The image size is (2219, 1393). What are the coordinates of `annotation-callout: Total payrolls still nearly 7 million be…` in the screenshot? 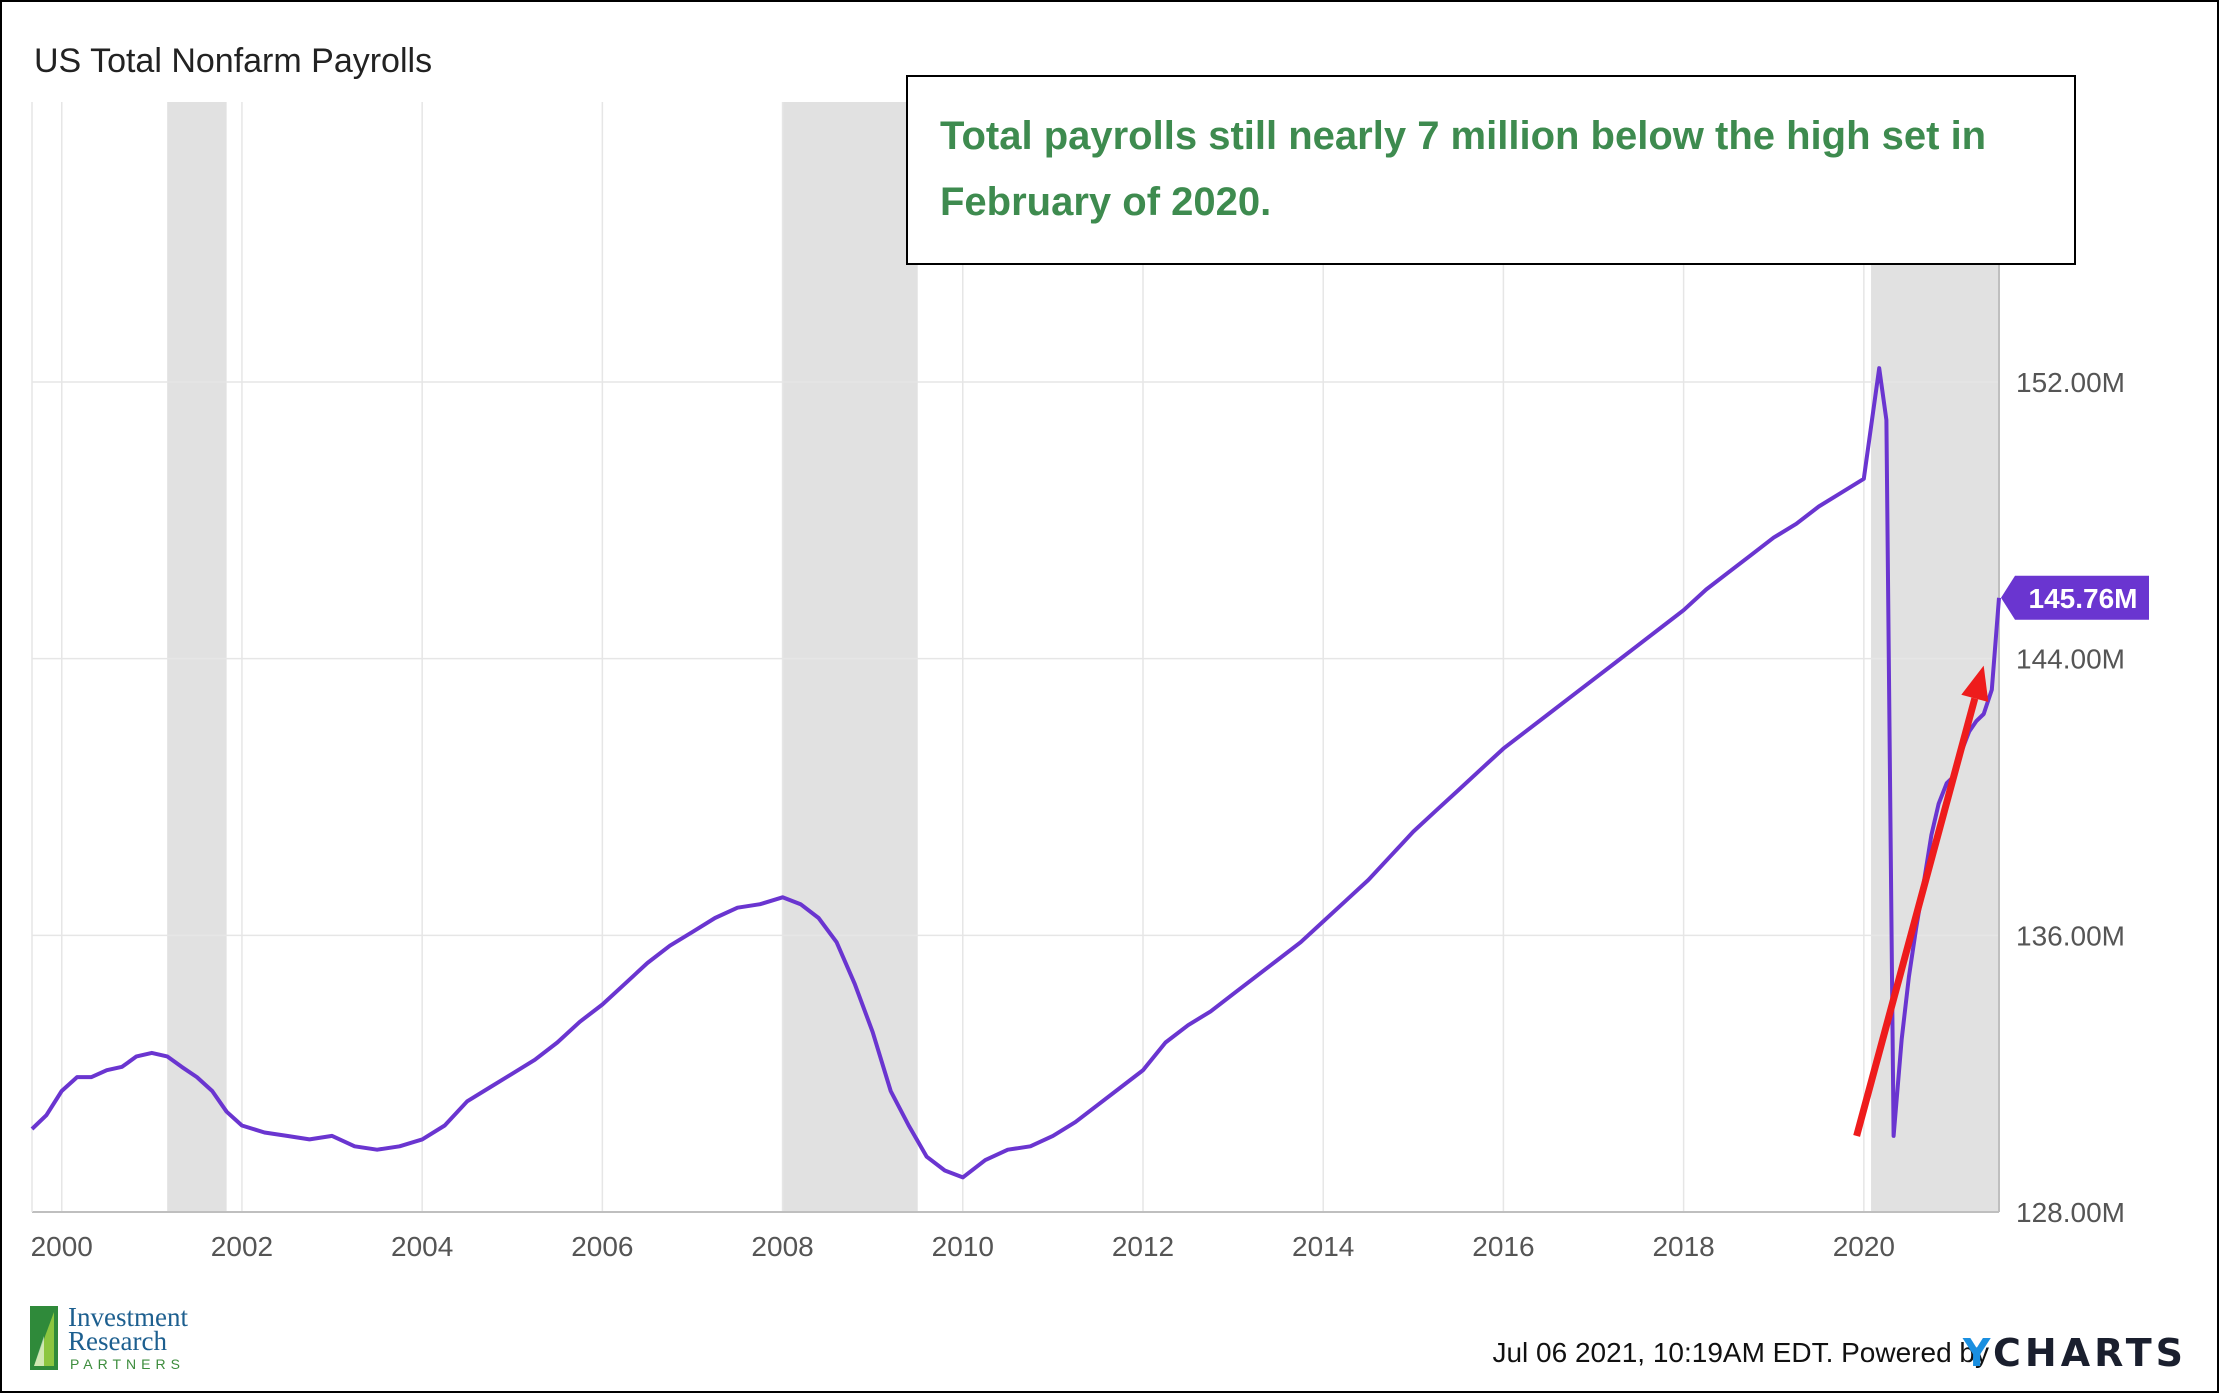 It's located at (1491, 170).